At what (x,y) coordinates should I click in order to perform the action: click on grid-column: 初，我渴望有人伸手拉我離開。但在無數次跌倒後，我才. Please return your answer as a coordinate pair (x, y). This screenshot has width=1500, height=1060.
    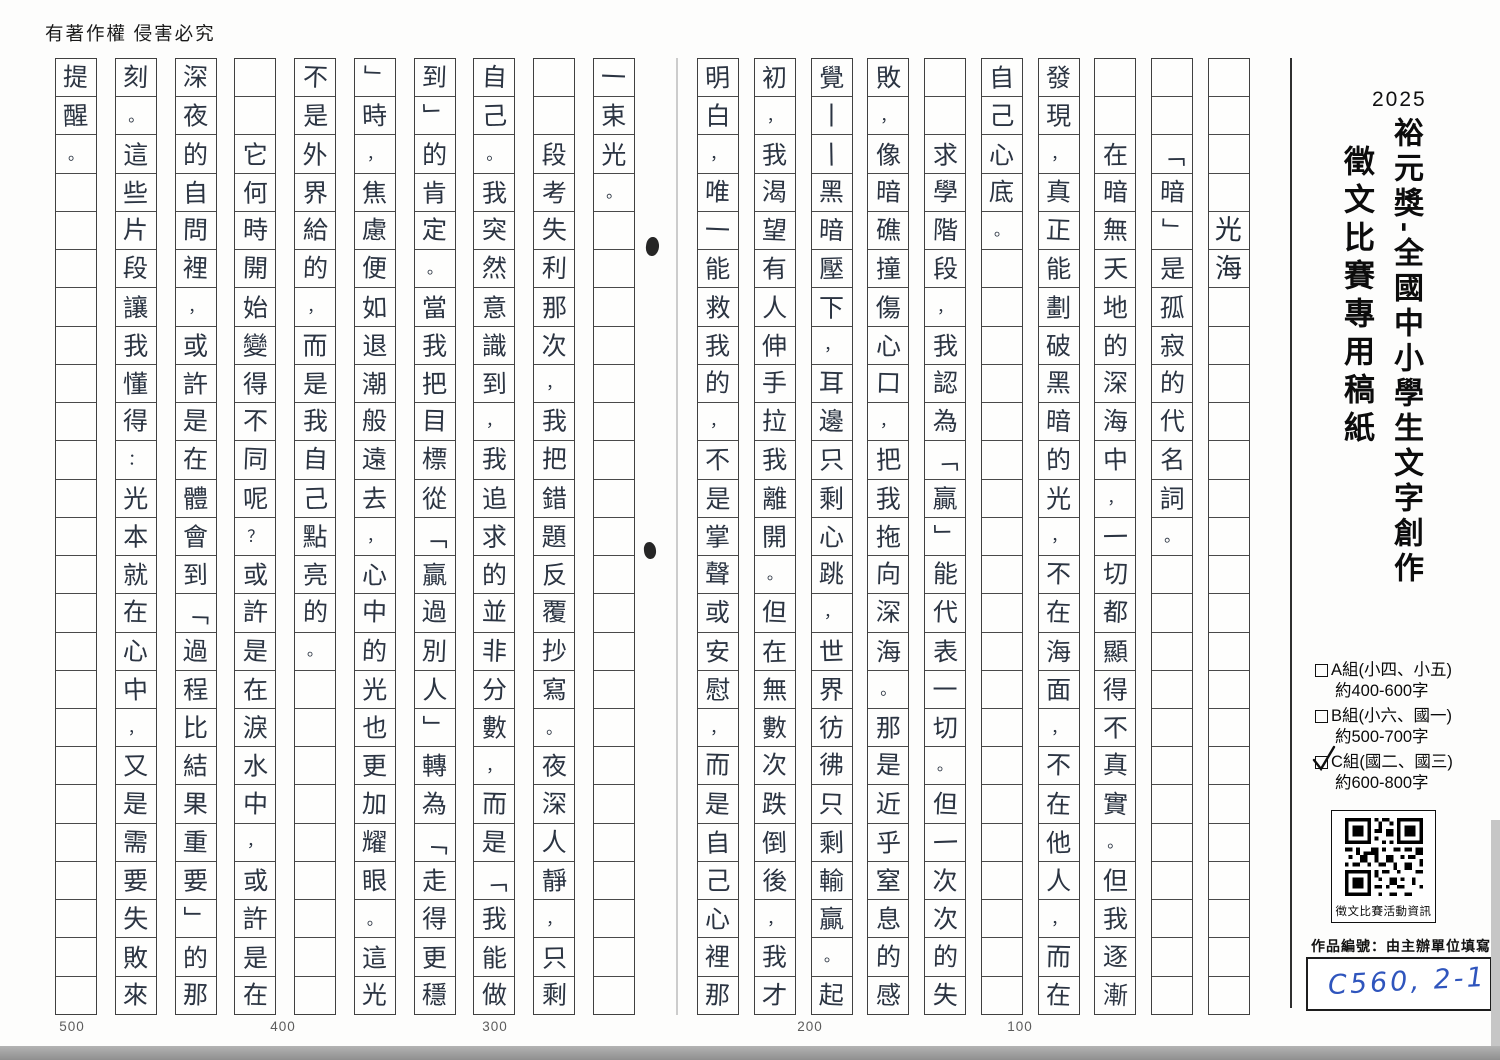
    Looking at the image, I should click on (774, 536).